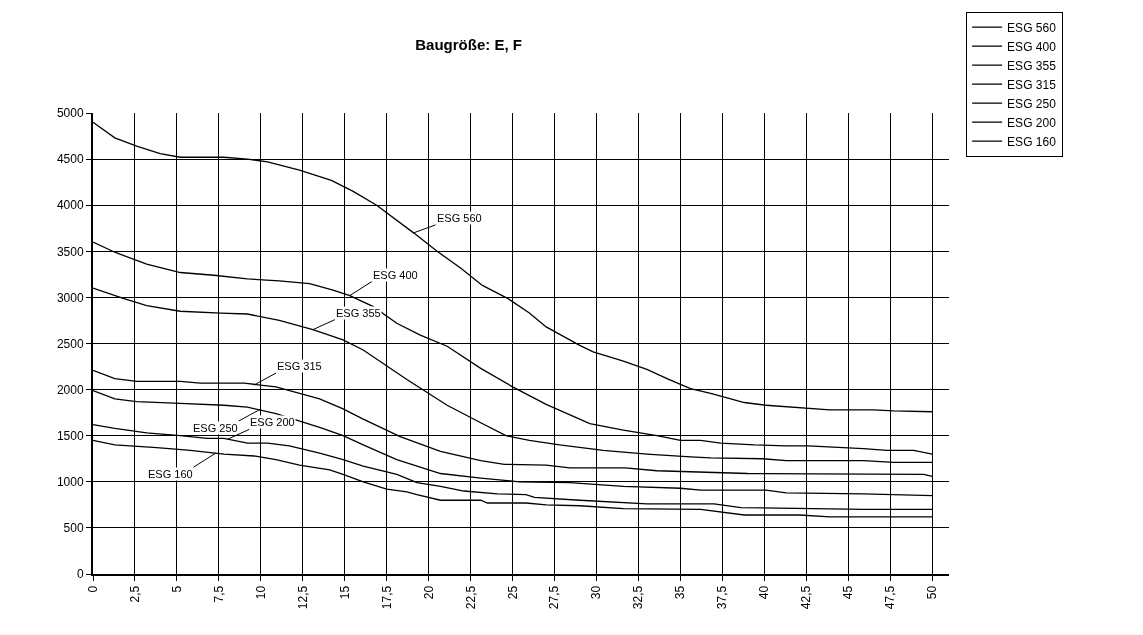 The height and width of the screenshot is (635, 1143). What do you see at coordinates (848, 592) in the screenshot?
I see `x-tick-label: 45` at bounding box center [848, 592].